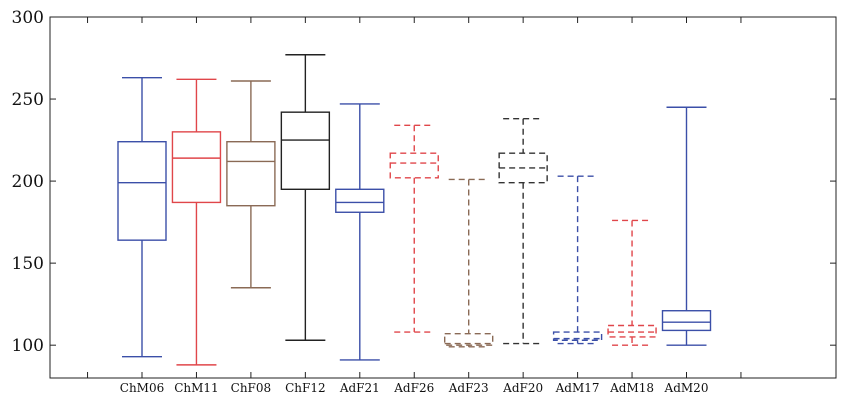 Image resolution: width=841 pixels, height=397 pixels. Describe the element at coordinates (359, 388) in the screenshot. I see `x-tick-label-adf21: AdF21` at that location.